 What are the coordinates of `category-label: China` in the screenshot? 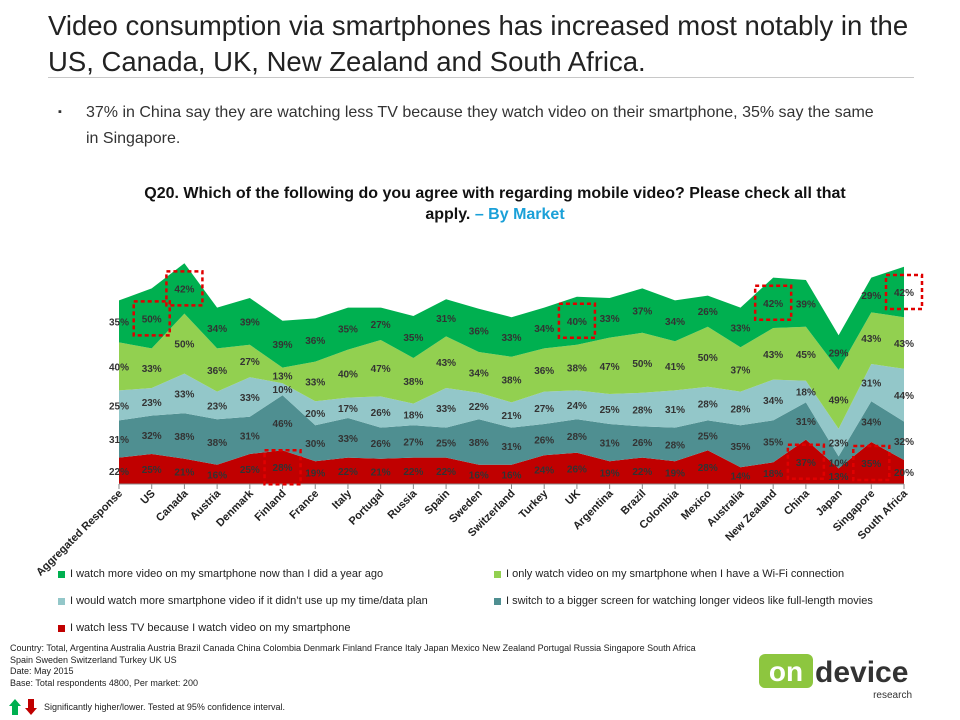 It's located at (797, 502).